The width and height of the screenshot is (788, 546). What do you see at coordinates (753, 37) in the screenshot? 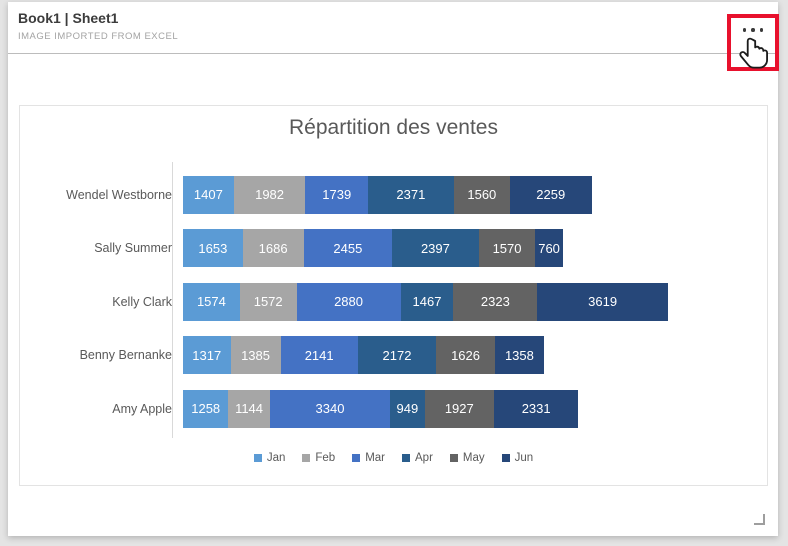
I see `more-options-button` at bounding box center [753, 37].